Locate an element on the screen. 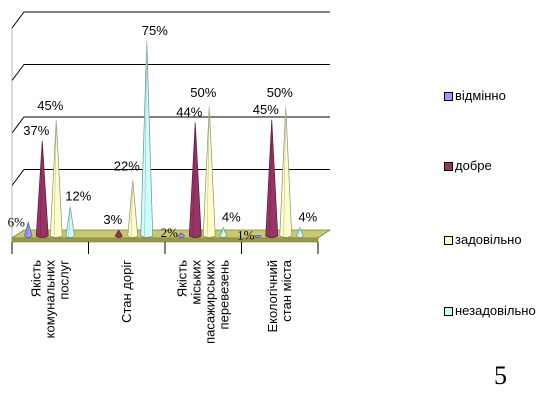  data-label: 2% is located at coordinates (170, 232).